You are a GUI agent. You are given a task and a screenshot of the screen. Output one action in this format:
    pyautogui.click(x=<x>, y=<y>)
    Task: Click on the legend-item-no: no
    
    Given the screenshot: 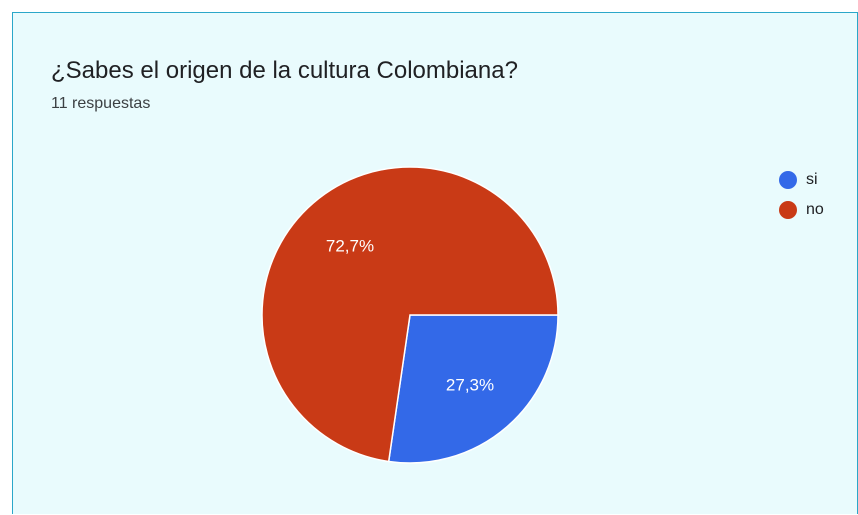 What is the action you would take?
    pyautogui.click(x=801, y=210)
    